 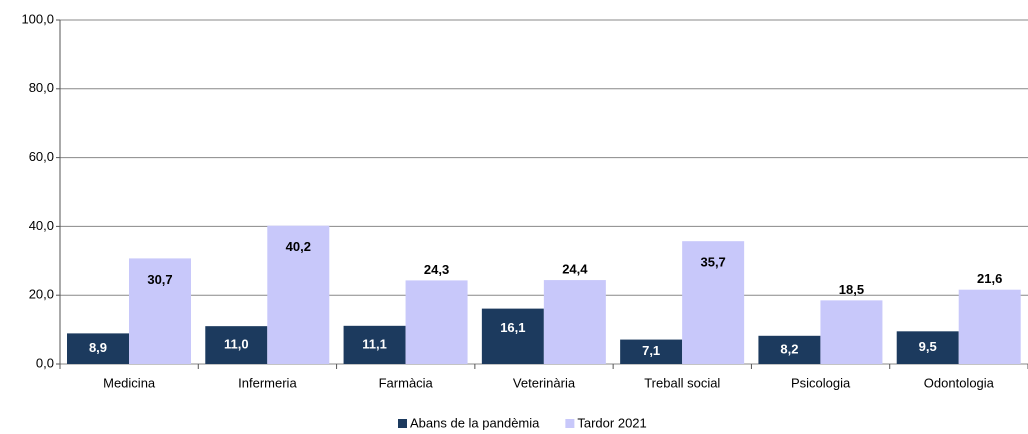 What do you see at coordinates (267, 382) in the screenshot?
I see `x-tick-label: Infermeria` at bounding box center [267, 382].